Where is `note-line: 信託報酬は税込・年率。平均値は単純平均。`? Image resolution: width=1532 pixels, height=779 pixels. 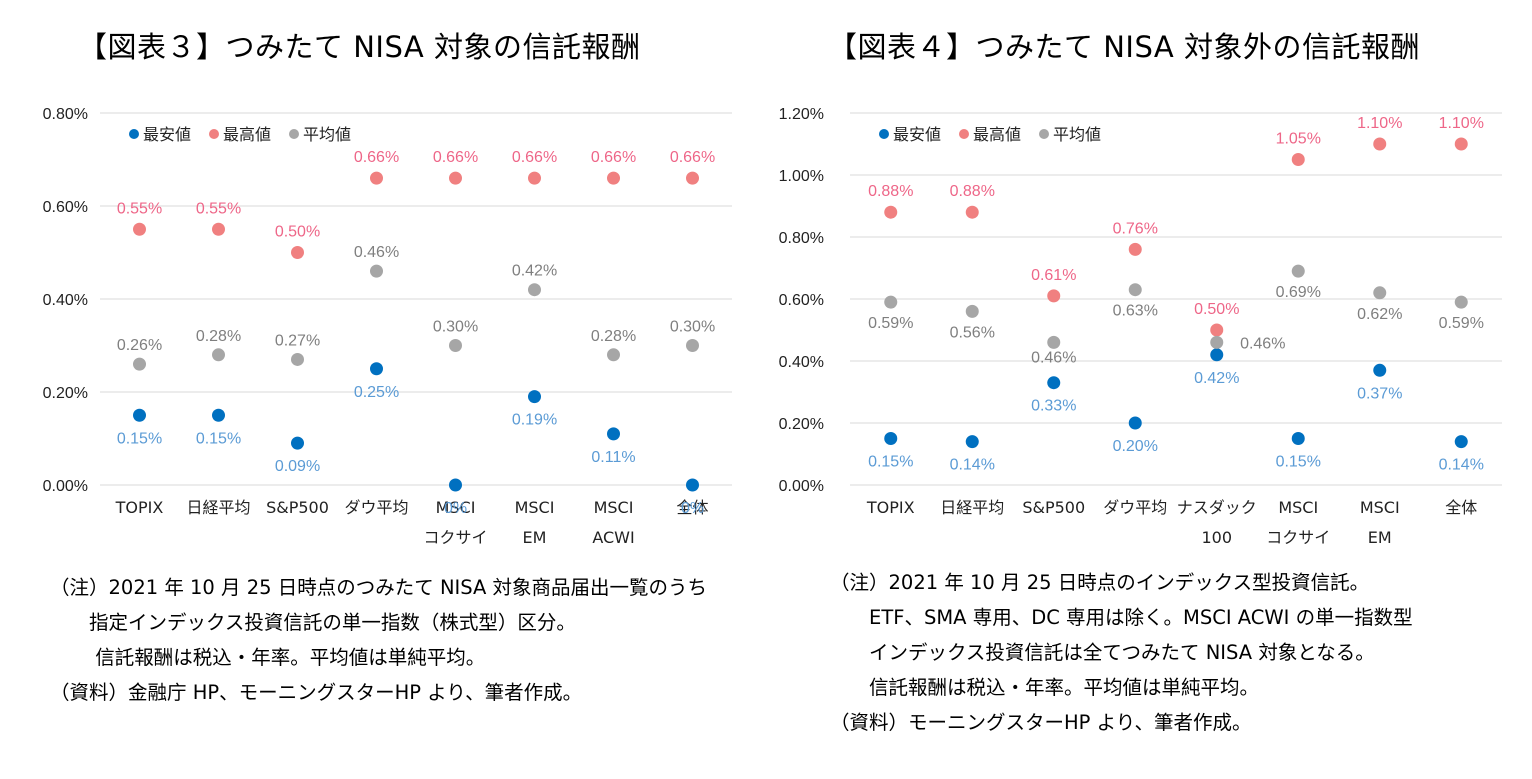 note-line: 信託報酬は税込・年率。平均値は単純平均。 is located at coordinates (1045, 687).